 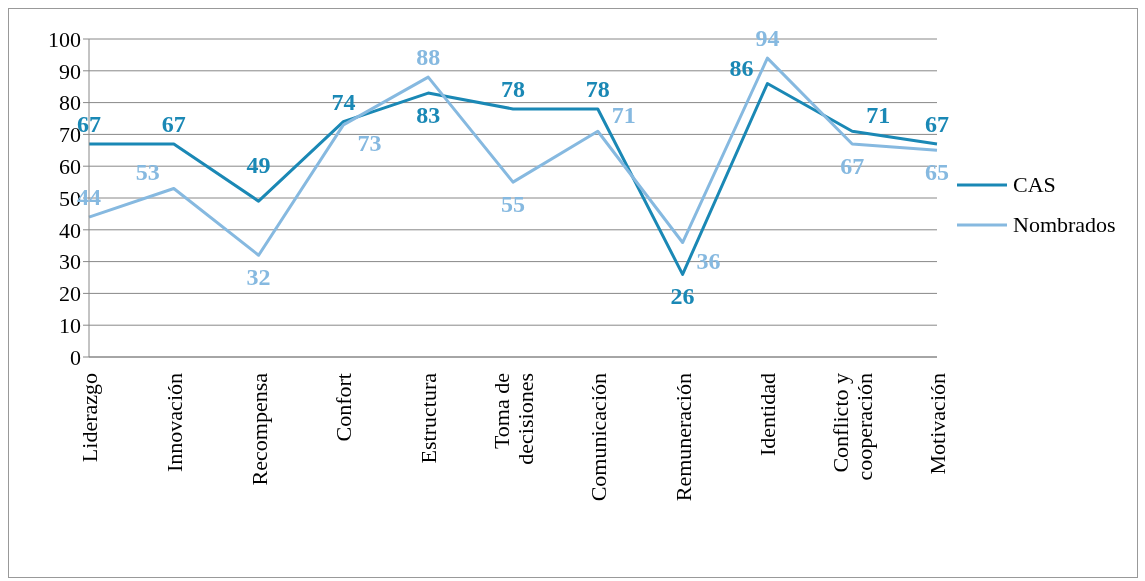 What do you see at coordinates (429, 418) in the screenshot?
I see `x-tick-label: Estructura` at bounding box center [429, 418].